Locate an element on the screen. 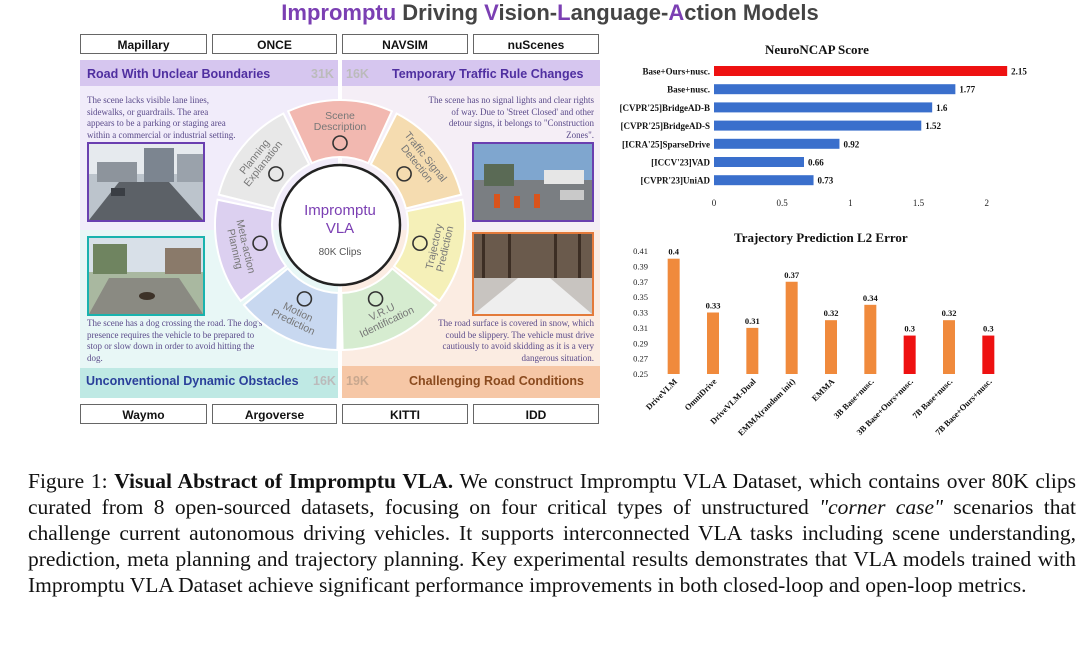 The image size is (1080, 650). wheel-segment-traffic-signal-detection is located at coordinates (416, 161).